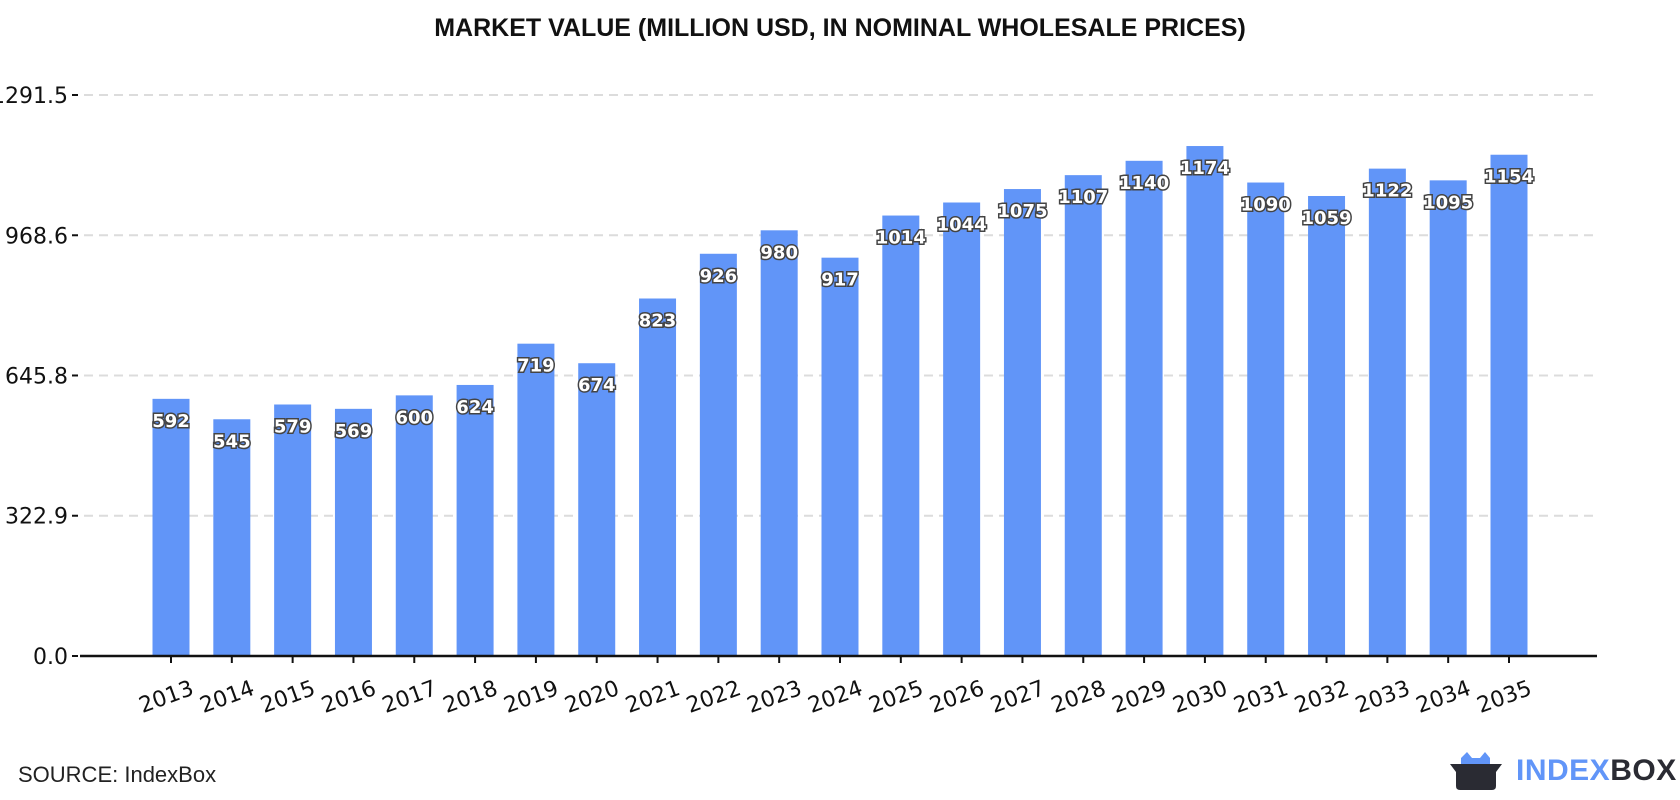 This screenshot has height=800, width=1680. Describe the element at coordinates (719, 276) in the screenshot. I see `value-label-2022: 926` at that location.